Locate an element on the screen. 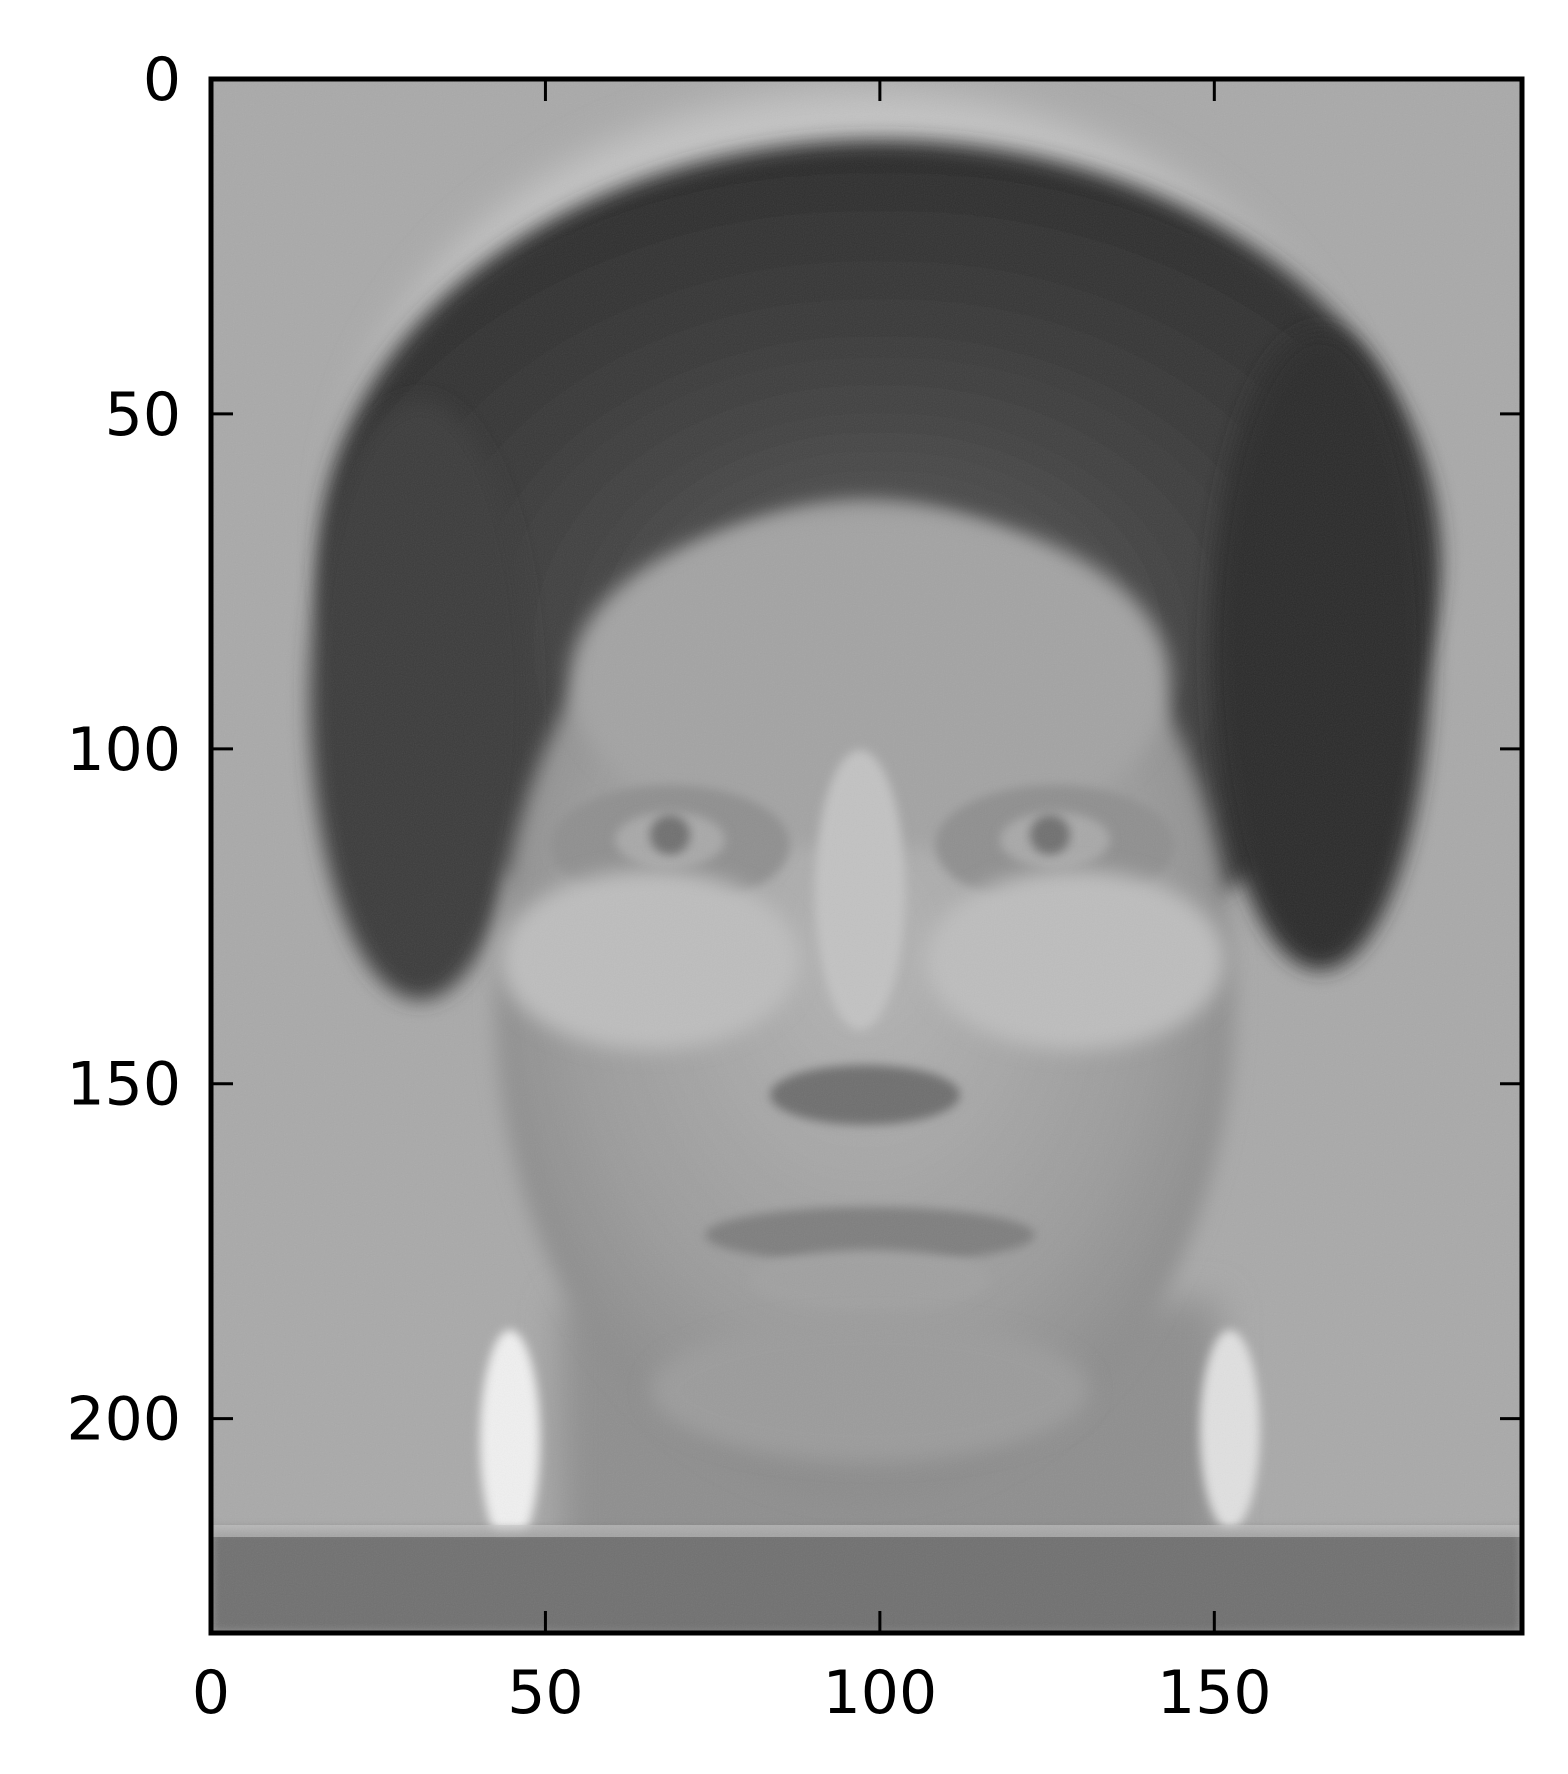 This screenshot has width=1568, height=1774. x-tick-label: 150 is located at coordinates (1214, 1693).